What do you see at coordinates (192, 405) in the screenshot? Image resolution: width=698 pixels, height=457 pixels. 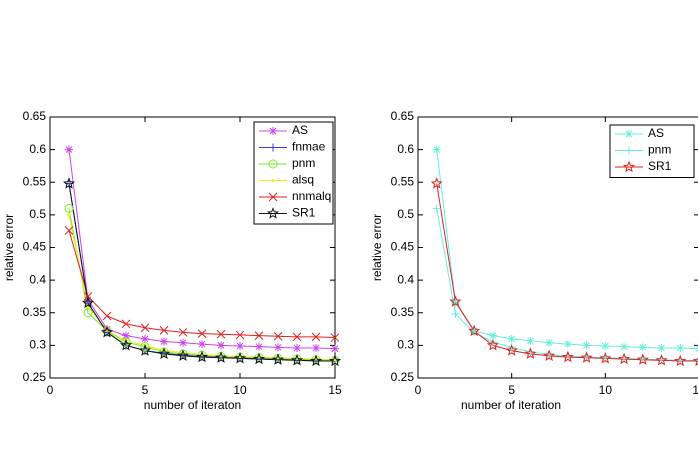 I see `x-axis-label: number of iteraton` at bounding box center [192, 405].